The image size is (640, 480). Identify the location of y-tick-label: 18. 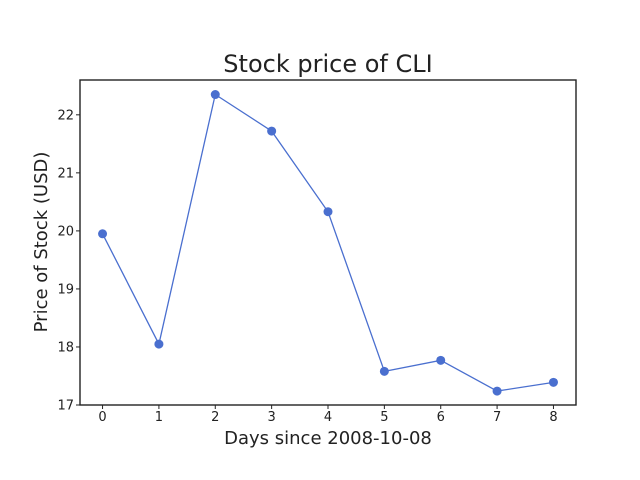
(65, 347).